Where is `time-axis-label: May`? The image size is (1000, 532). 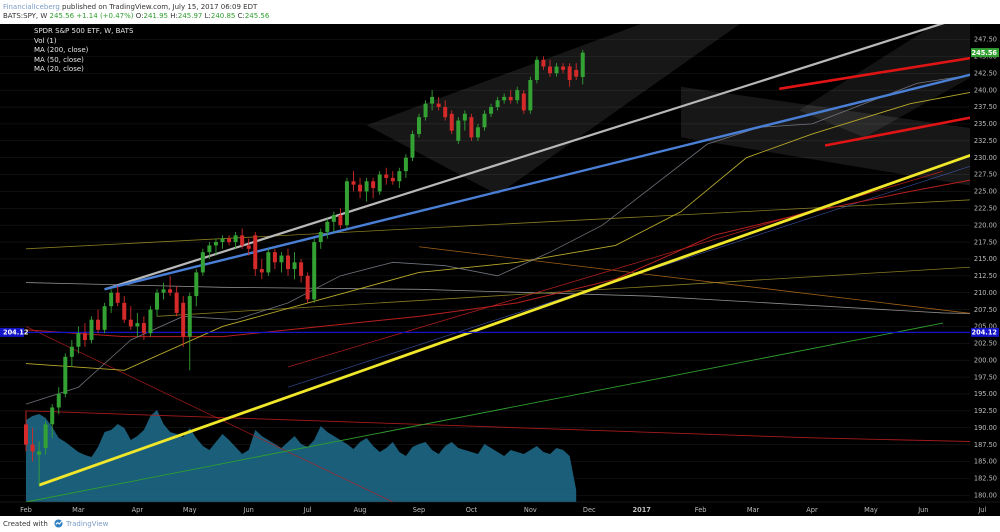 time-axis-label: May is located at coordinates (871, 510).